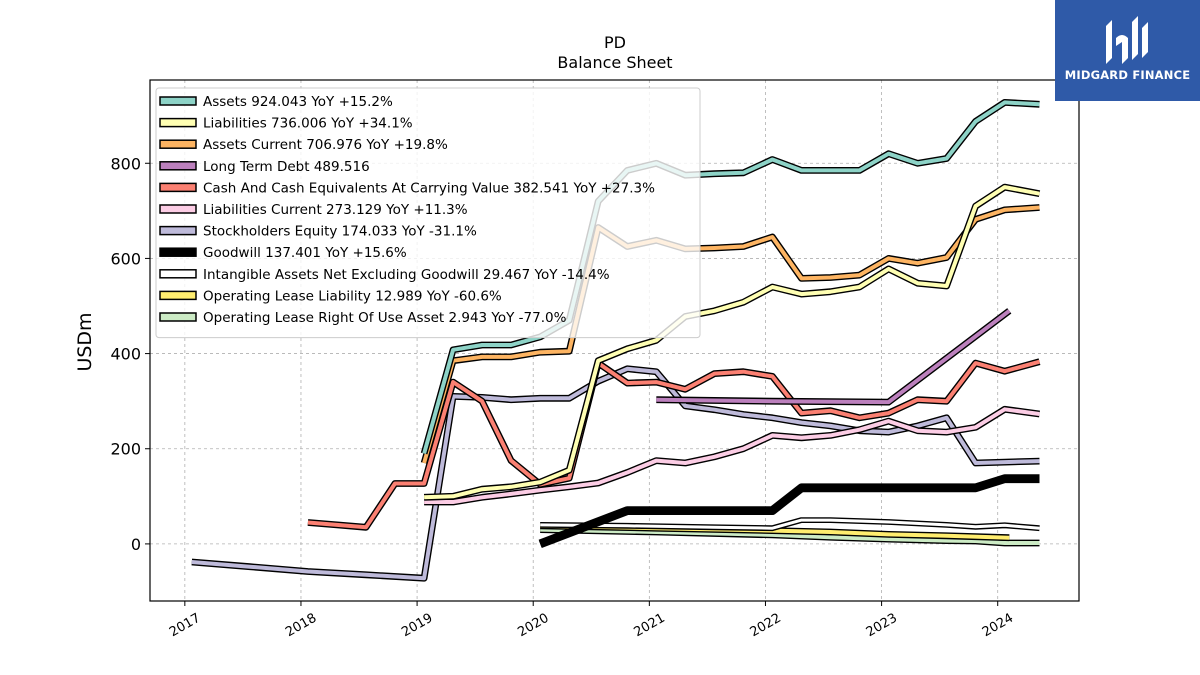 The width and height of the screenshot is (1200, 675). I want to click on y-tick-label: 200, so click(125, 449).